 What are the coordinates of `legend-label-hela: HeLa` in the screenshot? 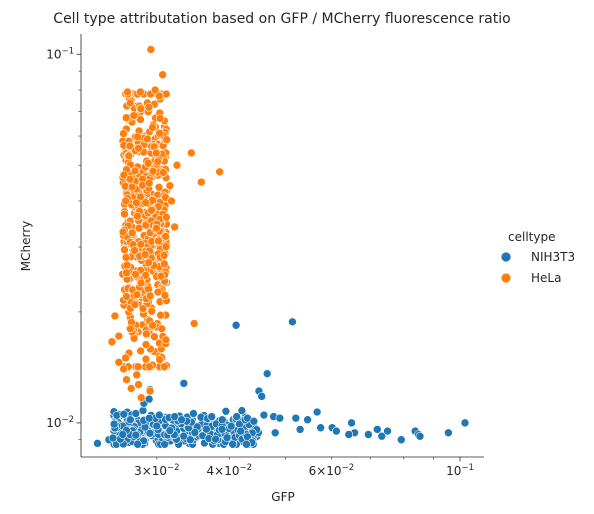 It's located at (546, 278).